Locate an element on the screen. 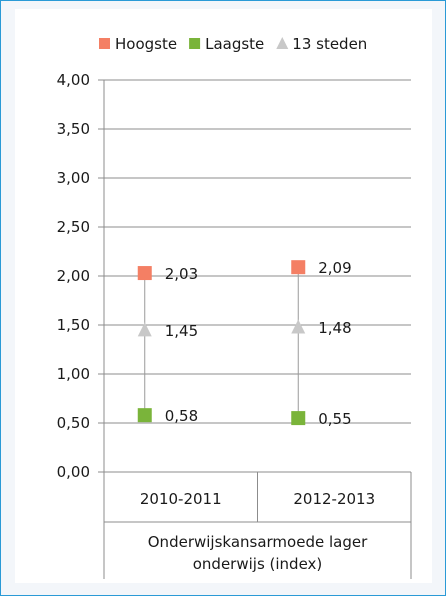  range-lines is located at coordinates (221, 343).